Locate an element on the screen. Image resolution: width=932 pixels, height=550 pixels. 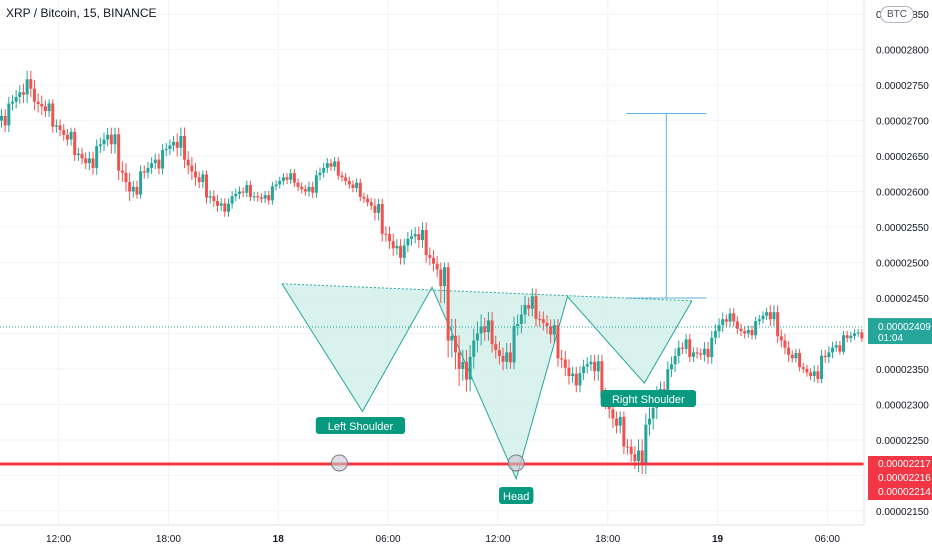
price-tick-label: 0.00002750 is located at coordinates (902, 86).